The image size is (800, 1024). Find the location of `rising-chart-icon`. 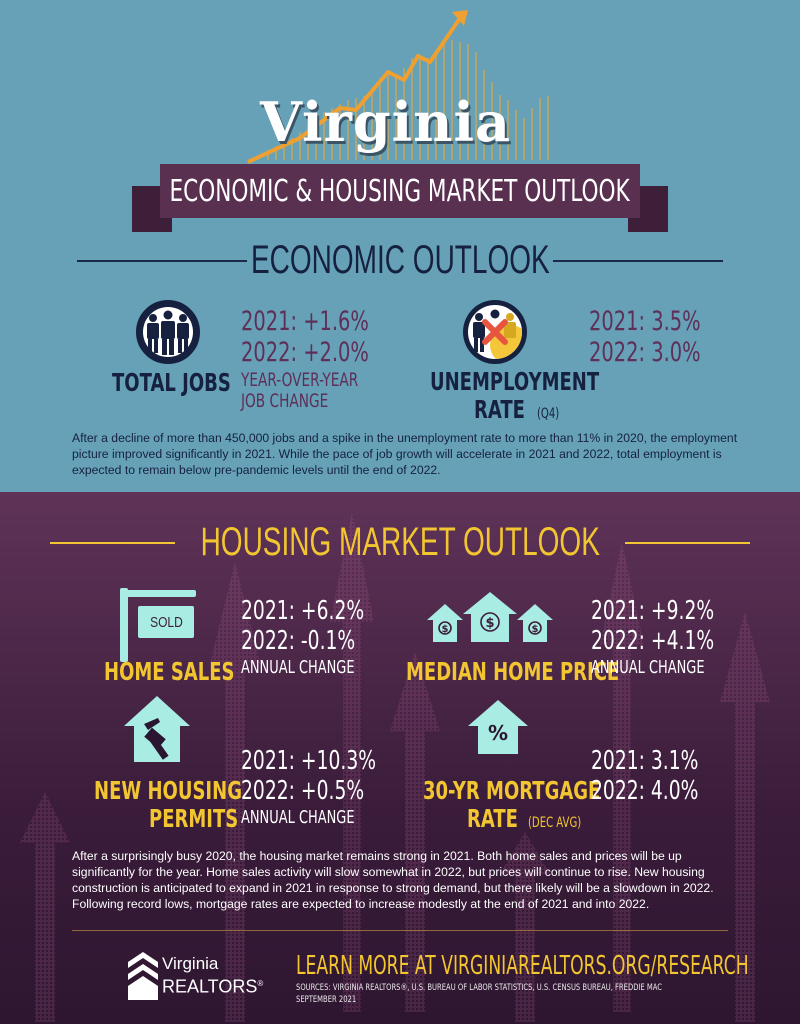

rising-chart-icon is located at coordinates (398, 87).